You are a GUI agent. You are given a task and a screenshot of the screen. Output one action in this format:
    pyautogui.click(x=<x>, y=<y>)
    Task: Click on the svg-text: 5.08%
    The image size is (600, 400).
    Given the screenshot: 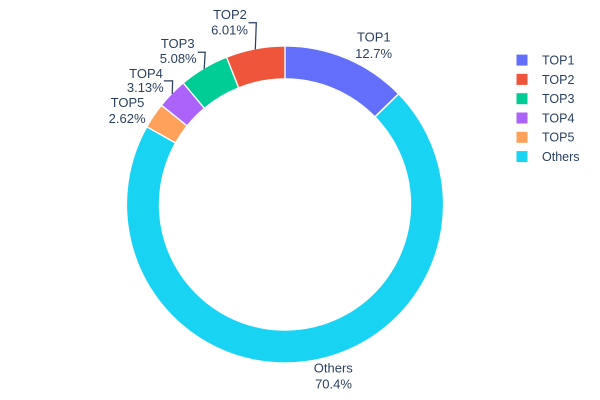 What is the action you would take?
    pyautogui.click(x=178, y=58)
    